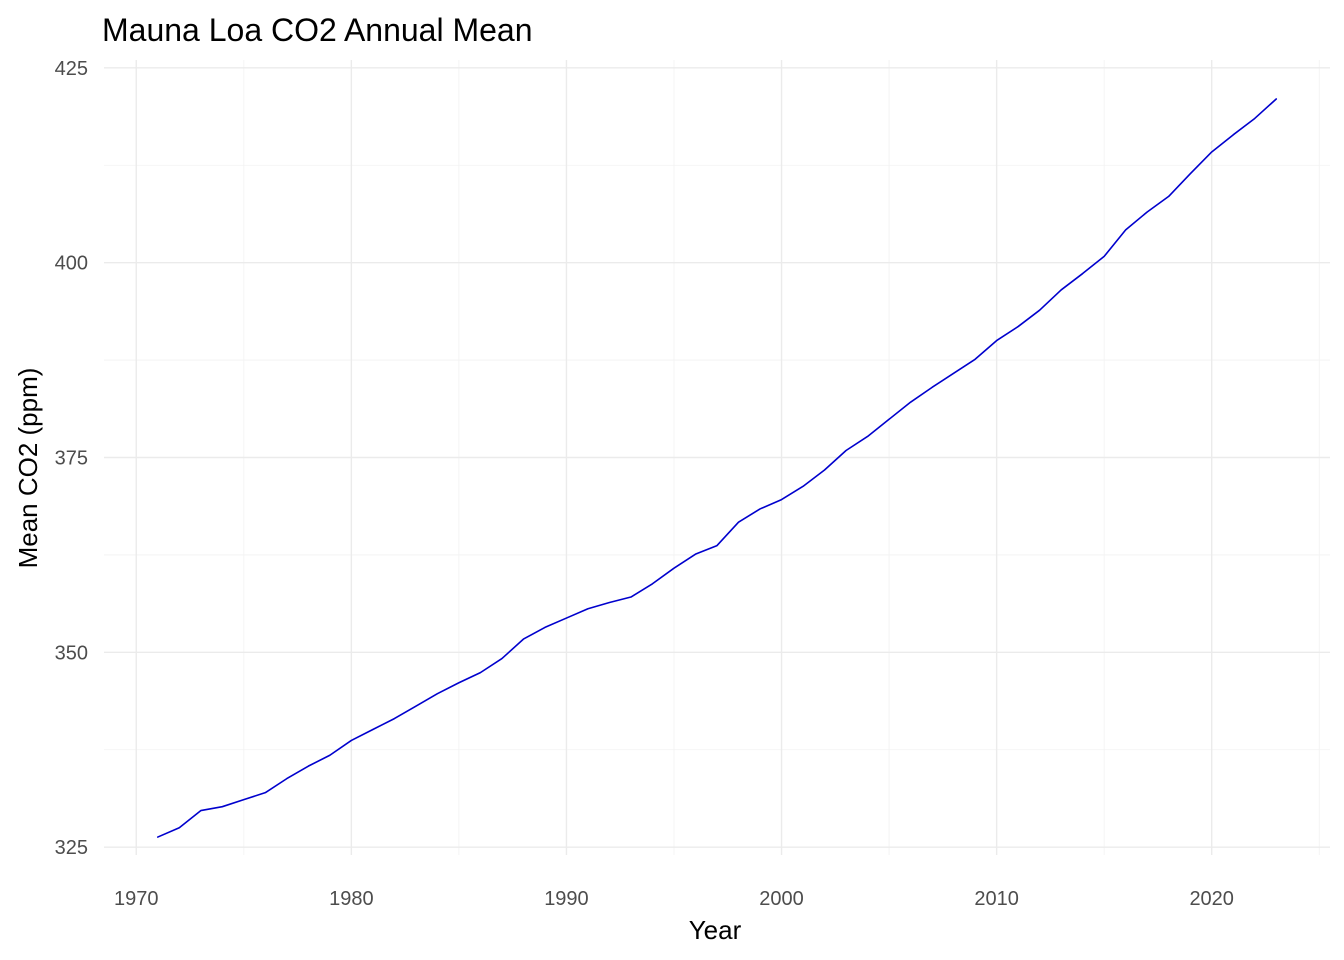 This screenshot has height=960, width=1344. I want to click on y-axis-tick-labels: 325 350 375 400 425, so click(71, 458).